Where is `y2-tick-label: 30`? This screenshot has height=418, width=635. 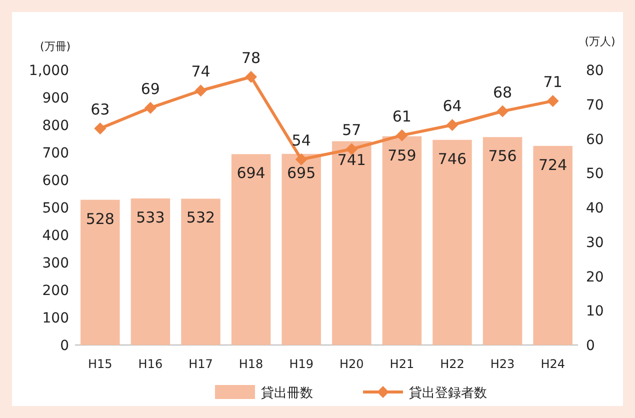 y2-tick-label: 30 is located at coordinates (595, 242).